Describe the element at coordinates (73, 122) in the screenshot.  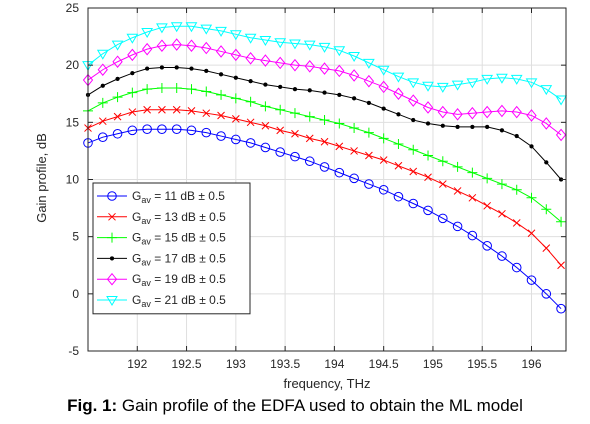
I see `y-tick-label: 15` at that location.